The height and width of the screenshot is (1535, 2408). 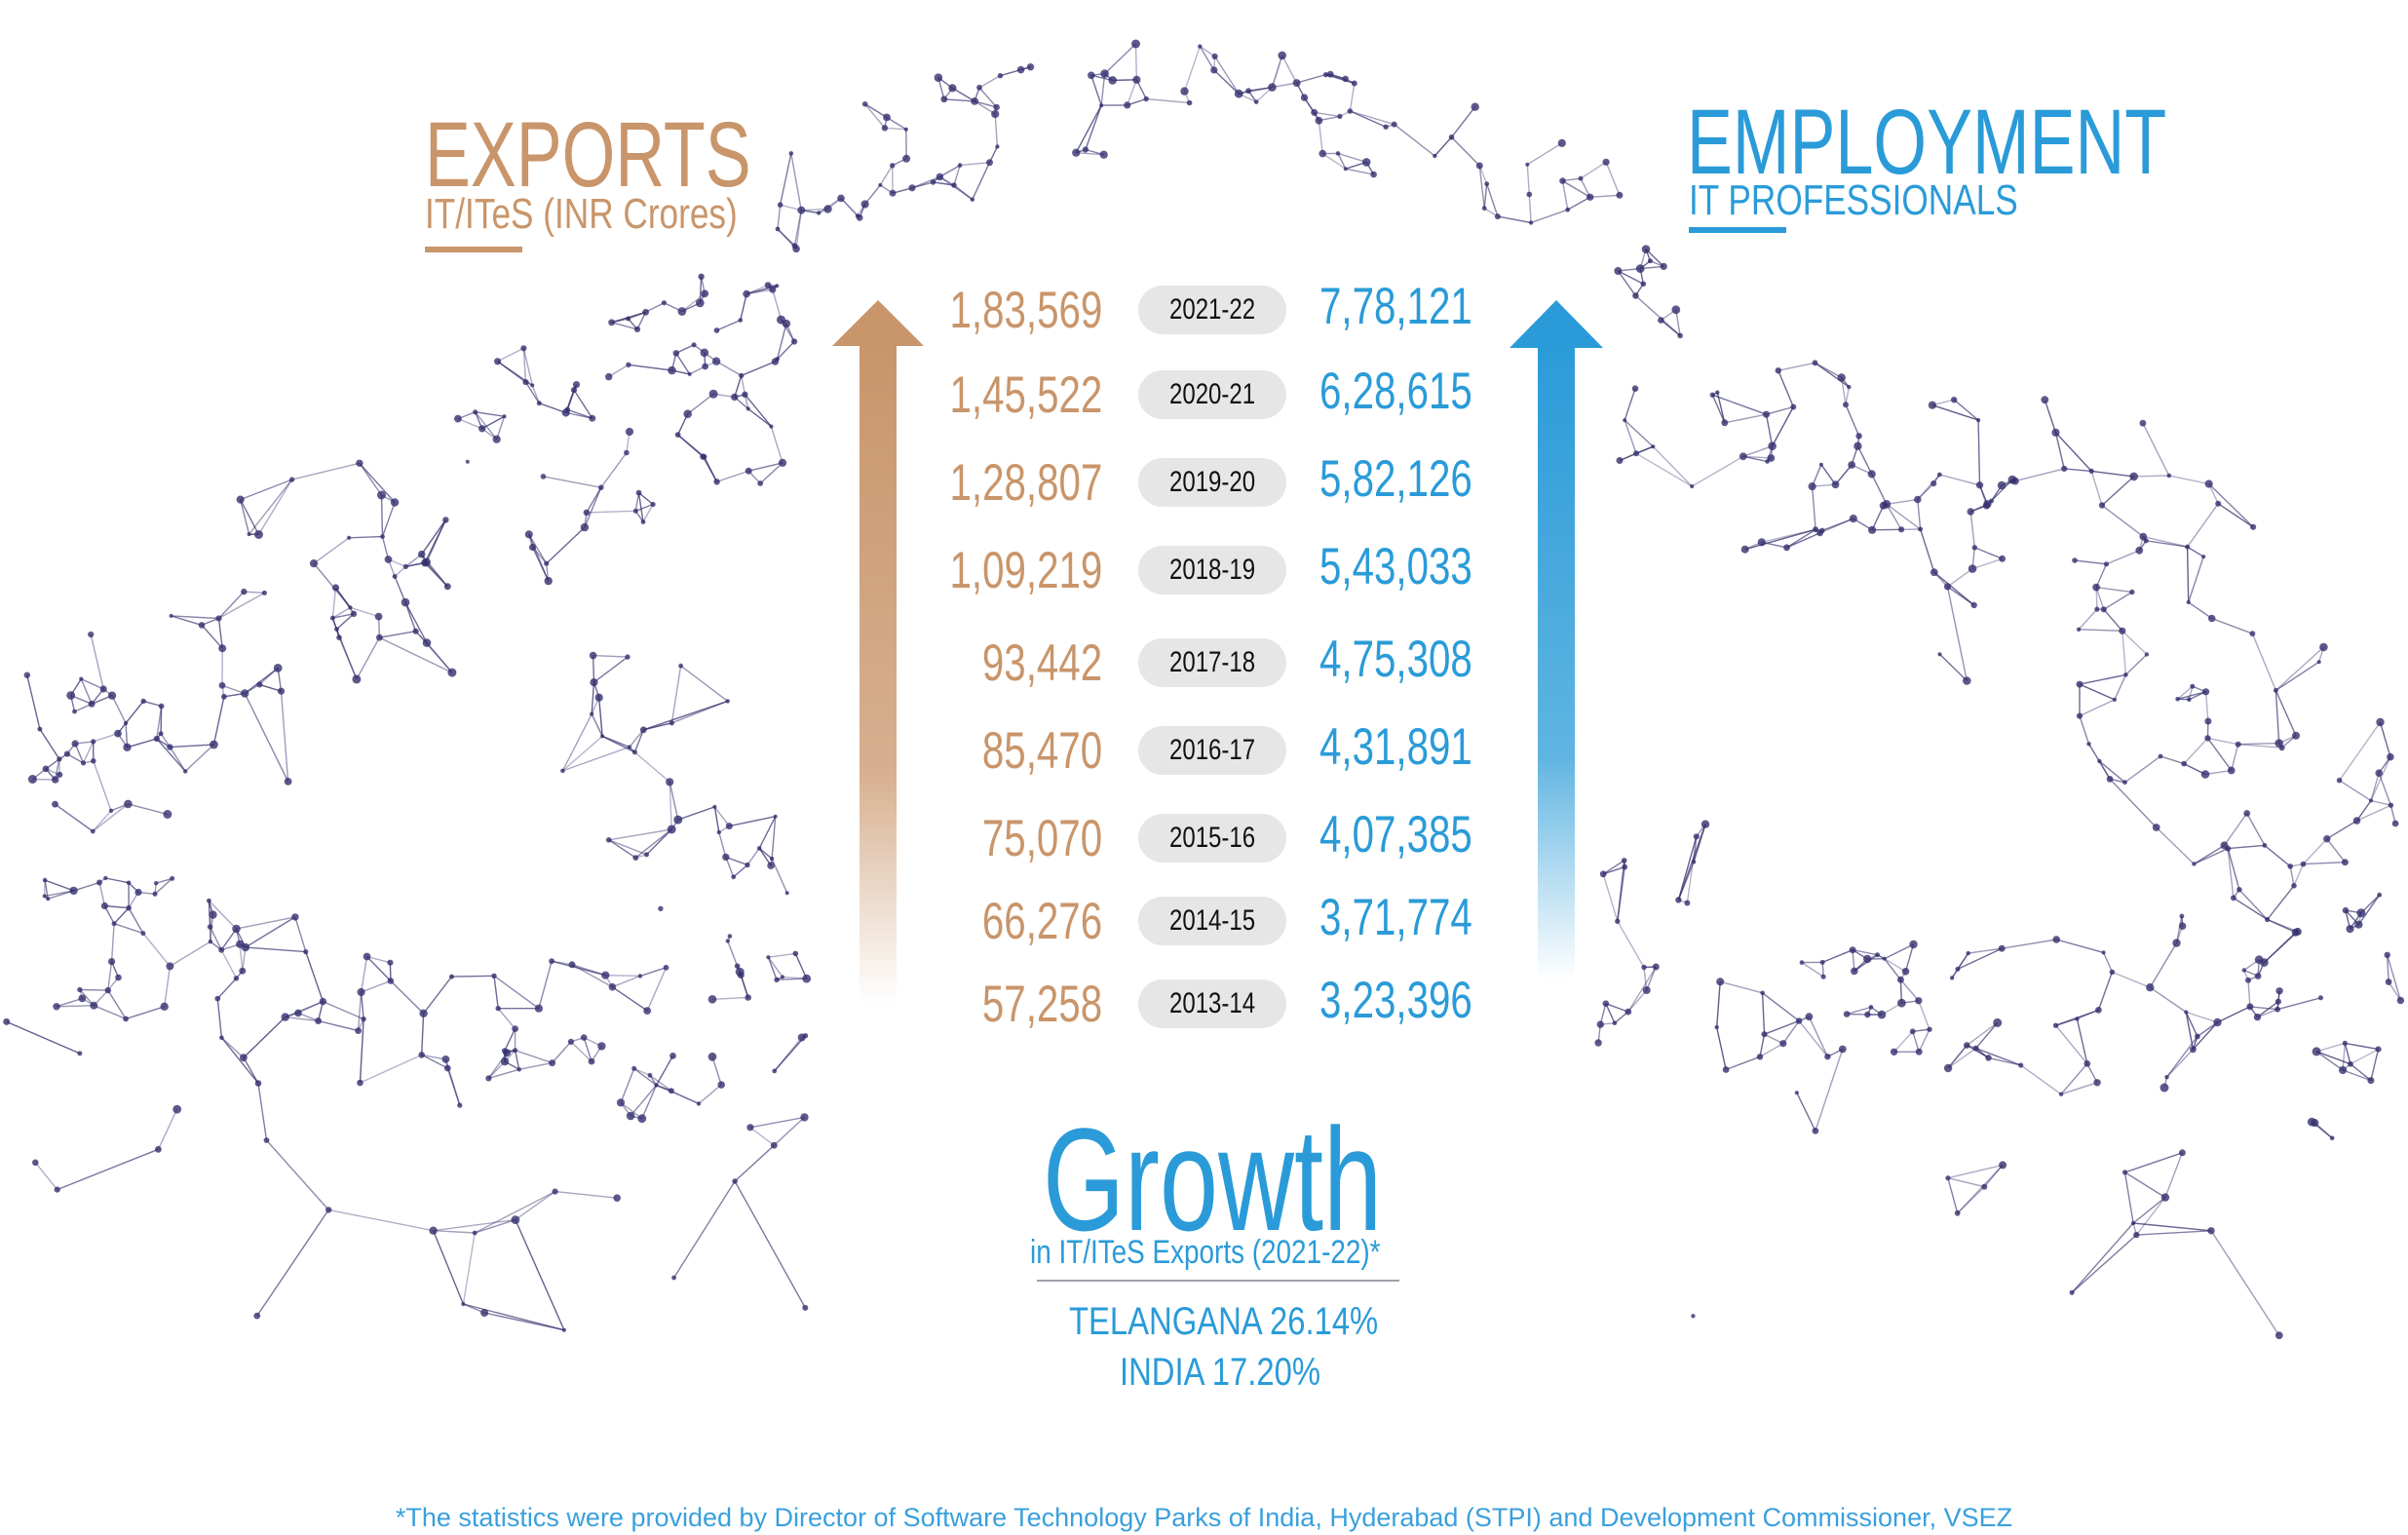 I want to click on year-label: 2017-18, so click(x=1212, y=662).